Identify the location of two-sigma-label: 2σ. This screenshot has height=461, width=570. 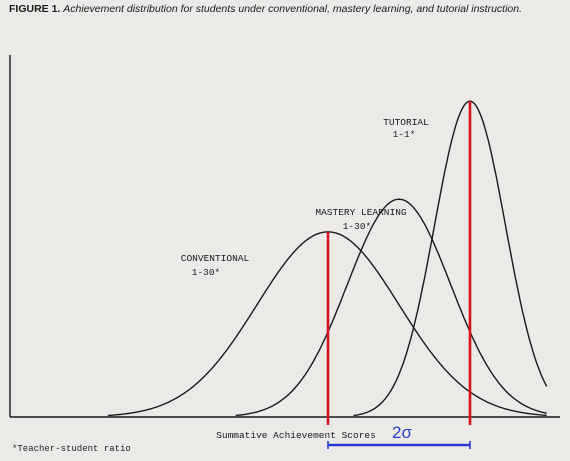
(402, 432).